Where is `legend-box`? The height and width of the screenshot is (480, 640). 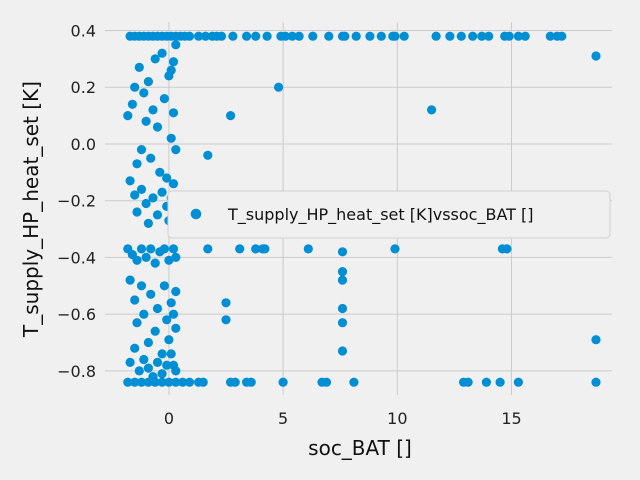
legend-box is located at coordinates (389, 214).